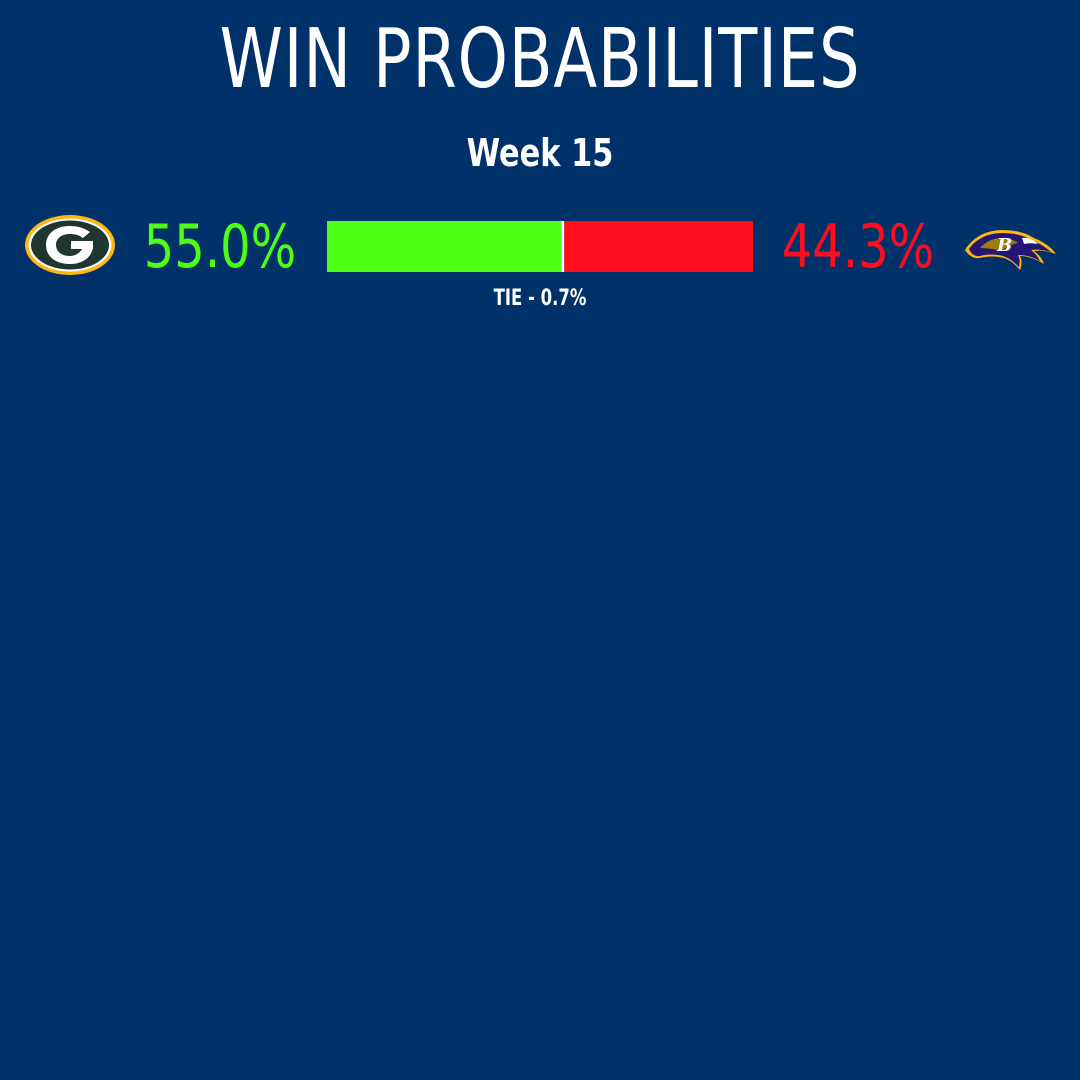 Image resolution: width=1080 pixels, height=1080 pixels. Describe the element at coordinates (858, 247) in the screenshot. I see `right-team-probability: 44.3%` at that location.